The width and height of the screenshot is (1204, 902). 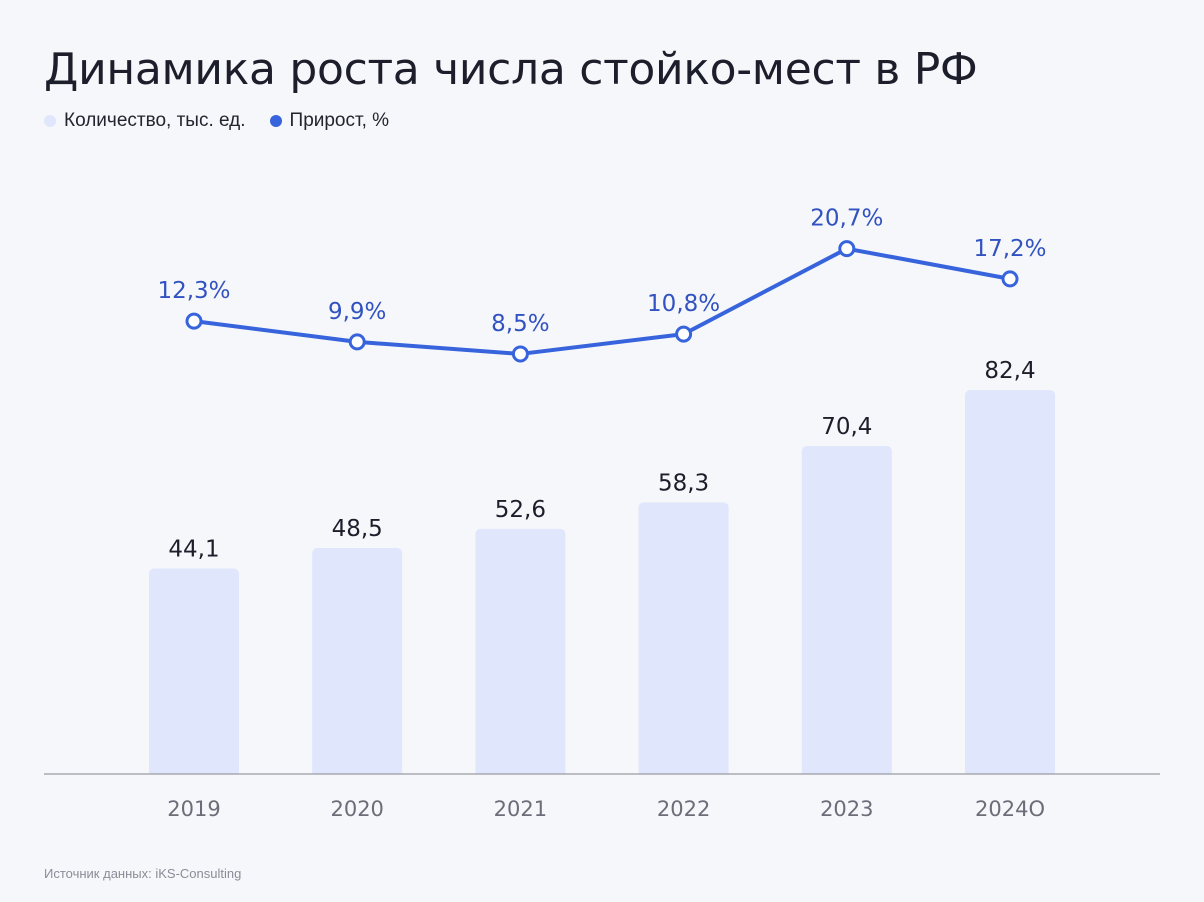 What do you see at coordinates (846, 427) in the screenshot?
I see `bar-value-label: 70,4` at bounding box center [846, 427].